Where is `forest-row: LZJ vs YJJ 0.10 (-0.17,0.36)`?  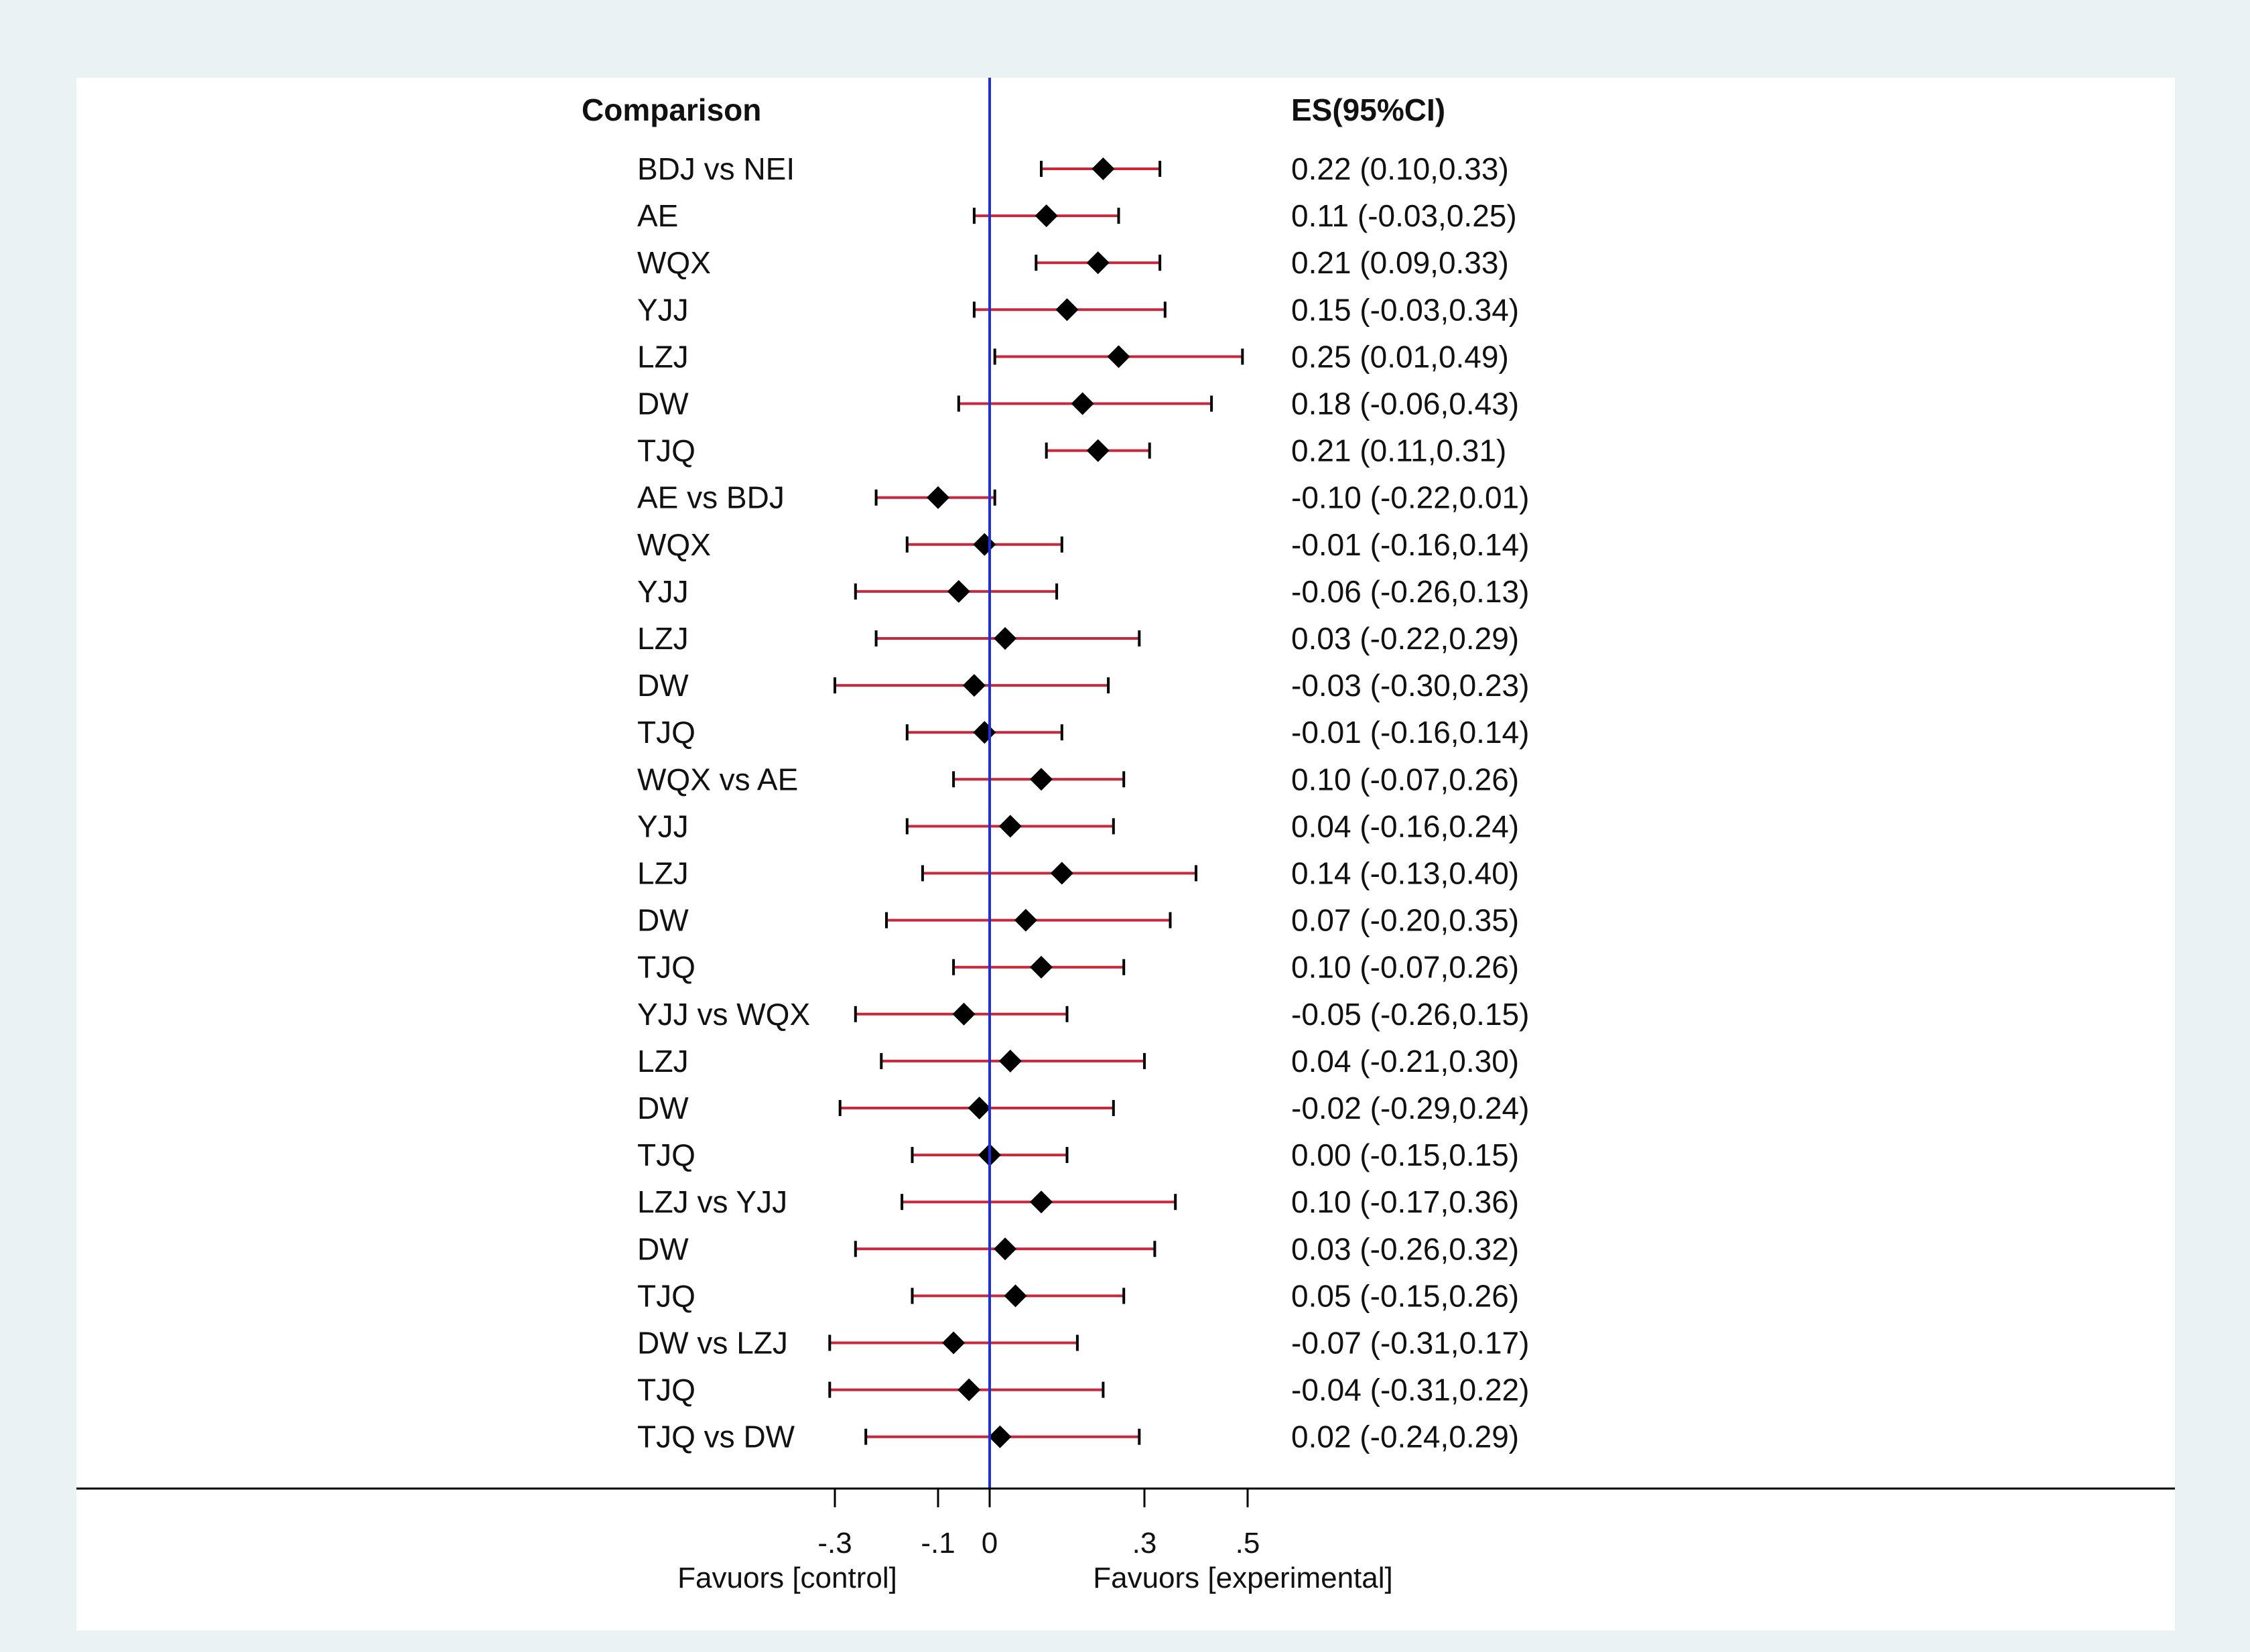
forest-row: LZJ vs YJJ 0.10 (-0.17,0.36) is located at coordinates (1078, 1201).